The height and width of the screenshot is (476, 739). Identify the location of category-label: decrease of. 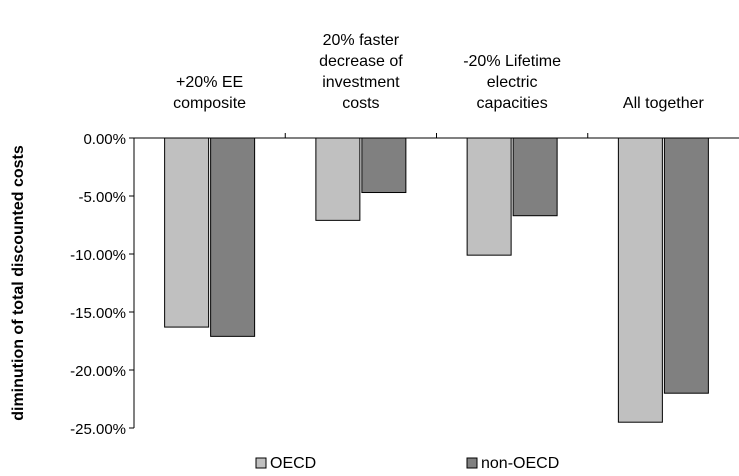
(361, 61).